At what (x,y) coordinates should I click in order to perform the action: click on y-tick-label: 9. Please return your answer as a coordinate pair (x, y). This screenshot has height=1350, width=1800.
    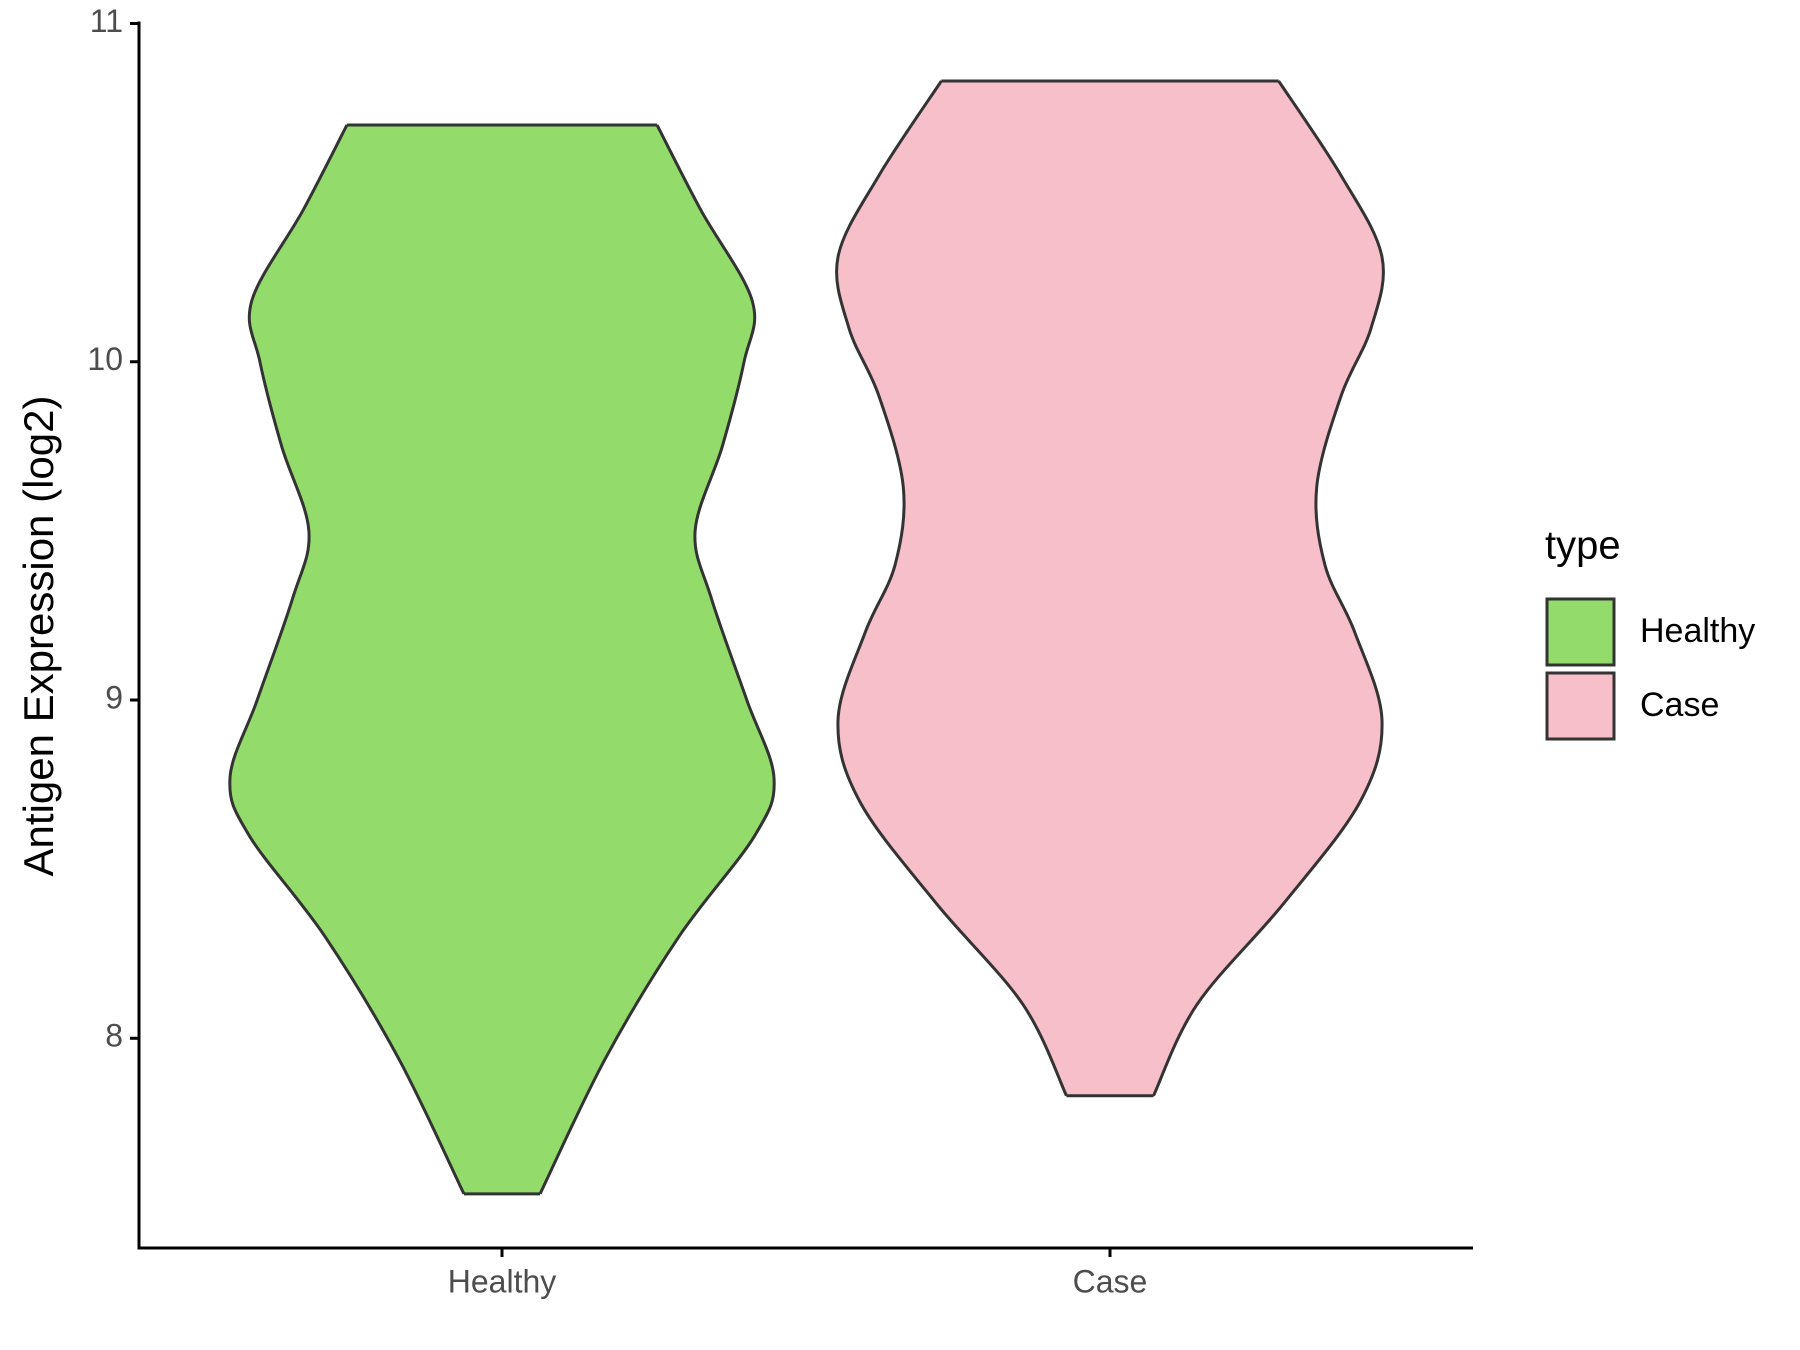
    Looking at the image, I should click on (114, 697).